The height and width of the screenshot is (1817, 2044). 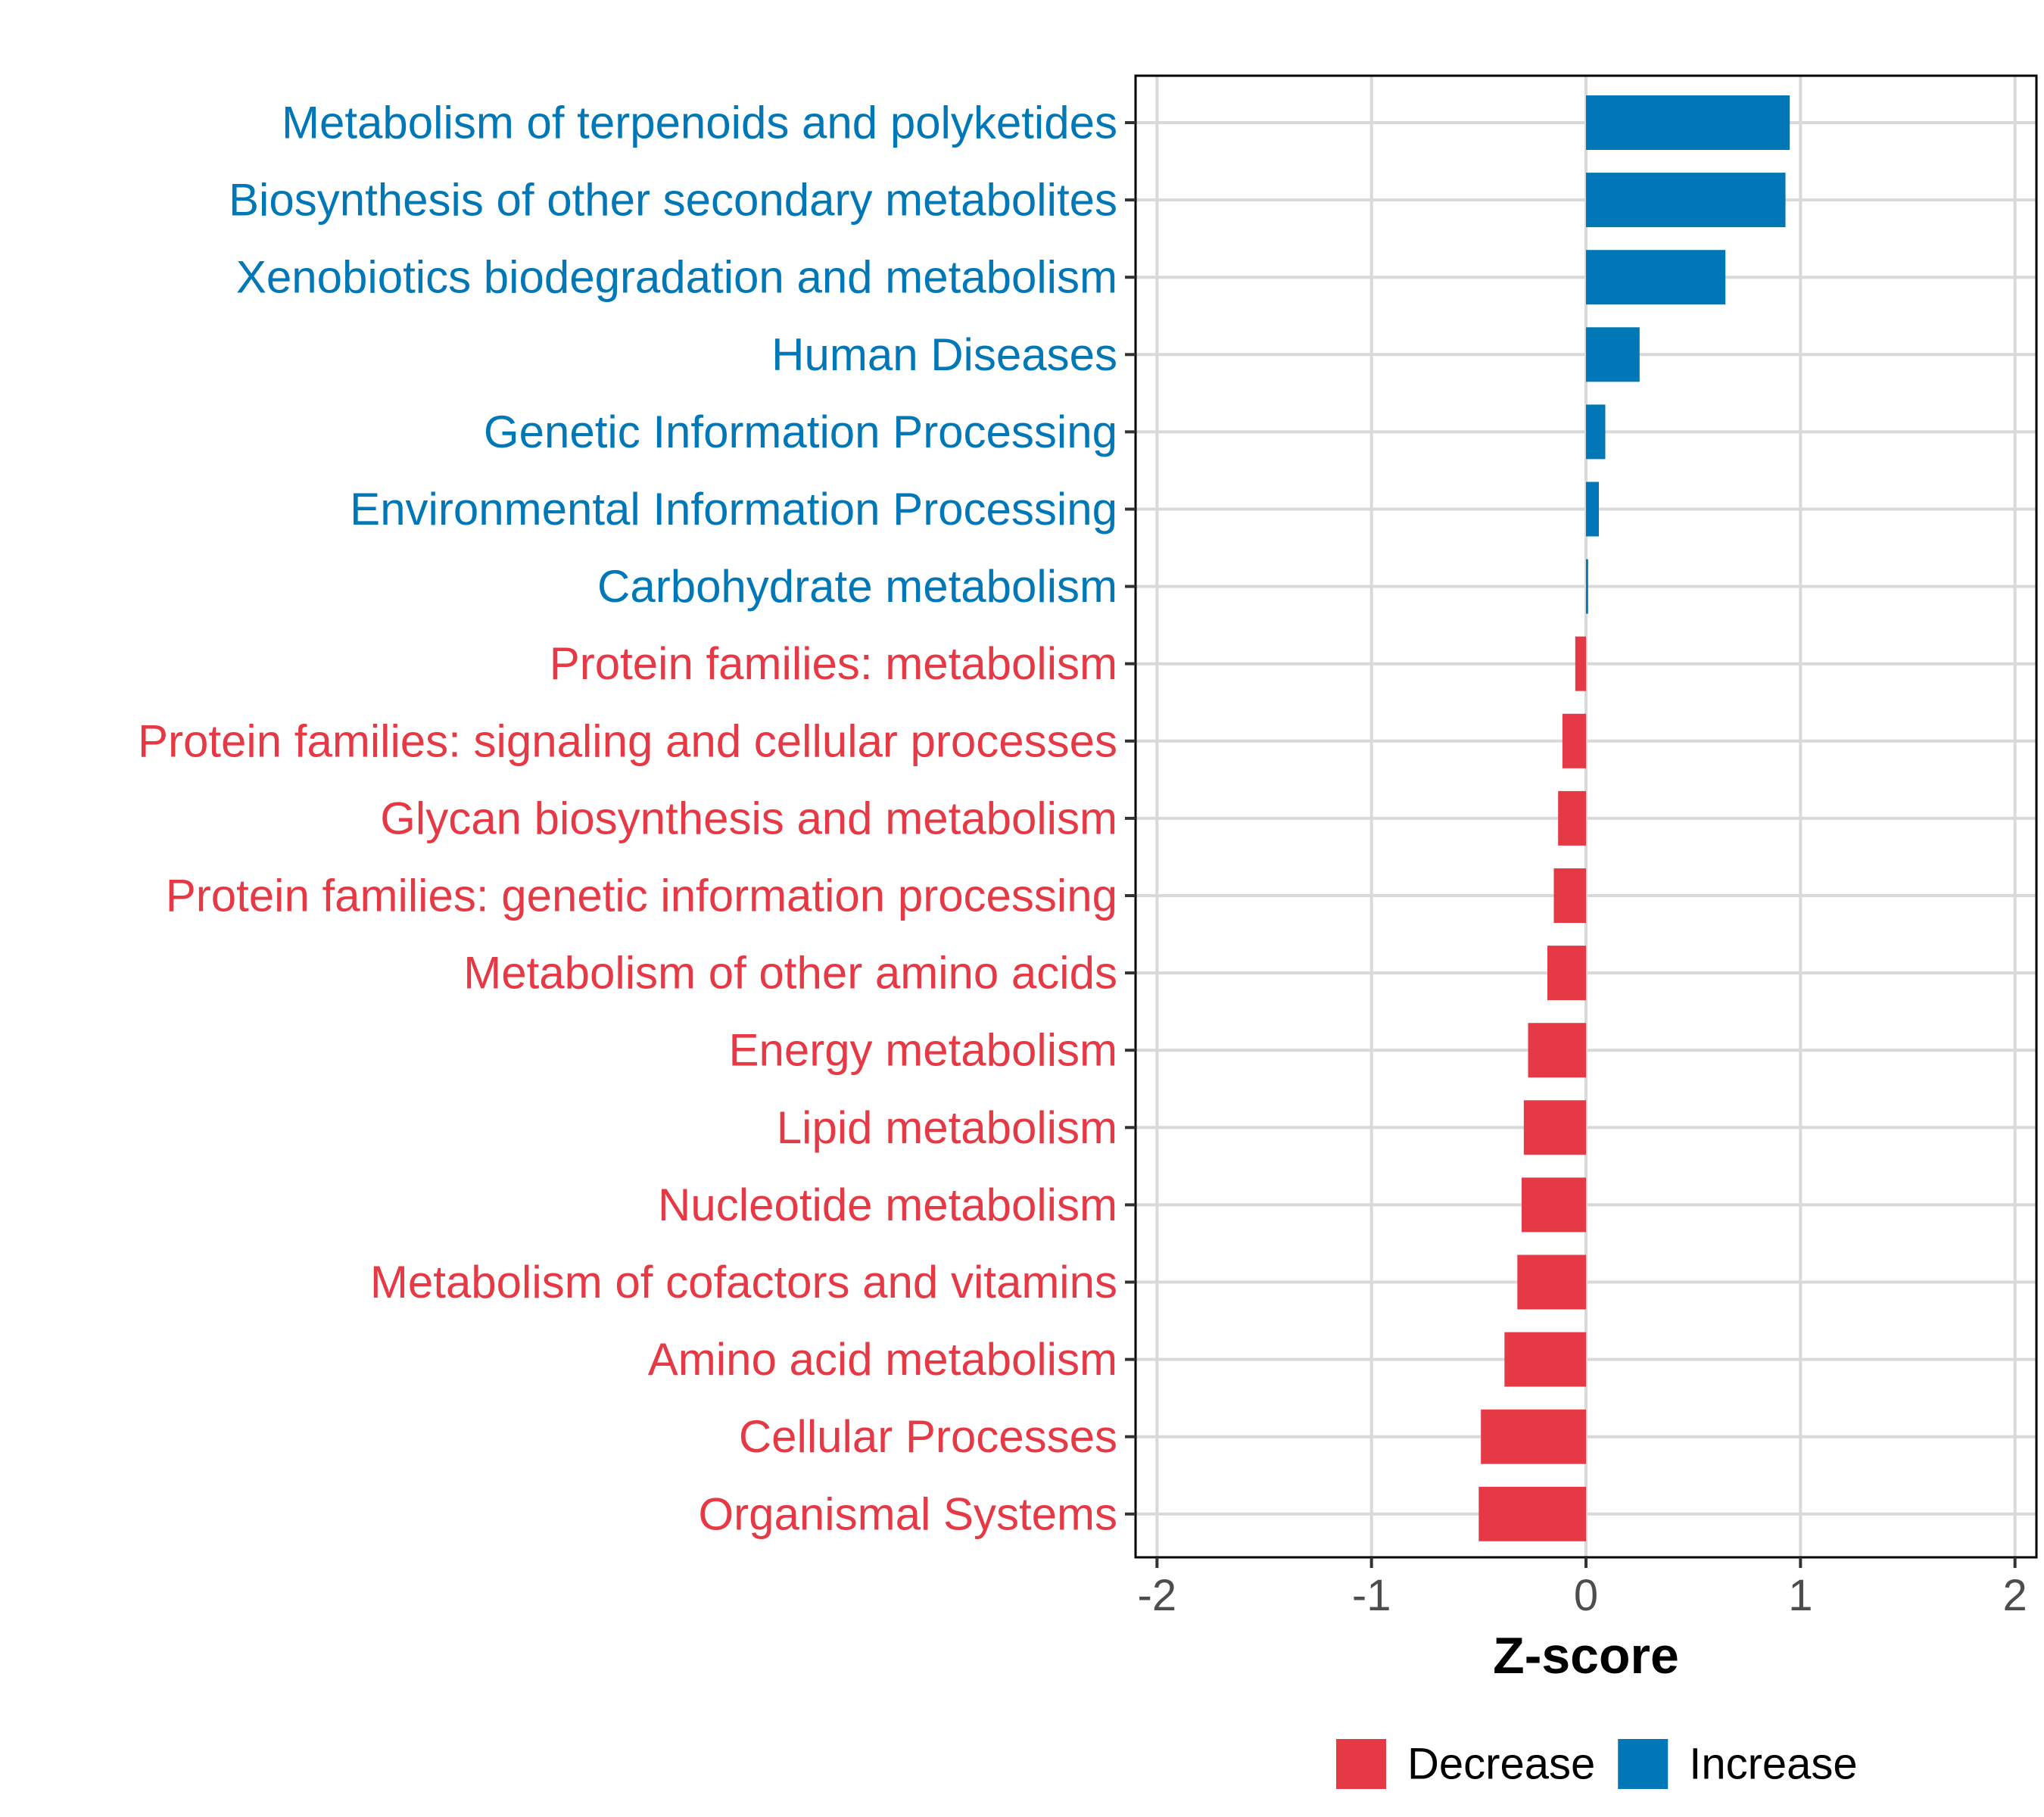 I want to click on legend-label-decrease: Decrease, so click(x=1501, y=1764).